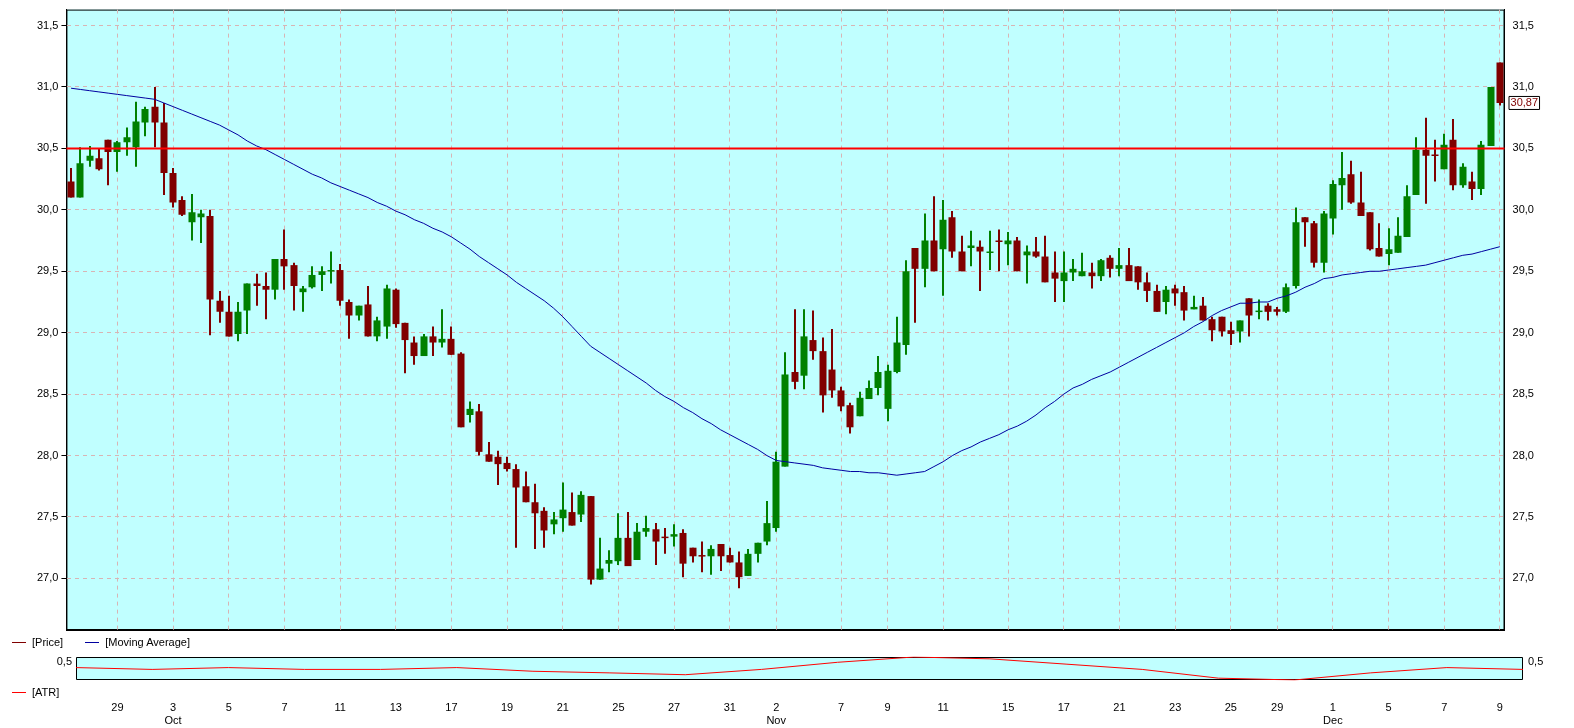  What do you see at coordinates (729, 706) in the screenshot?
I see `x-tick-label: 31` at bounding box center [729, 706].